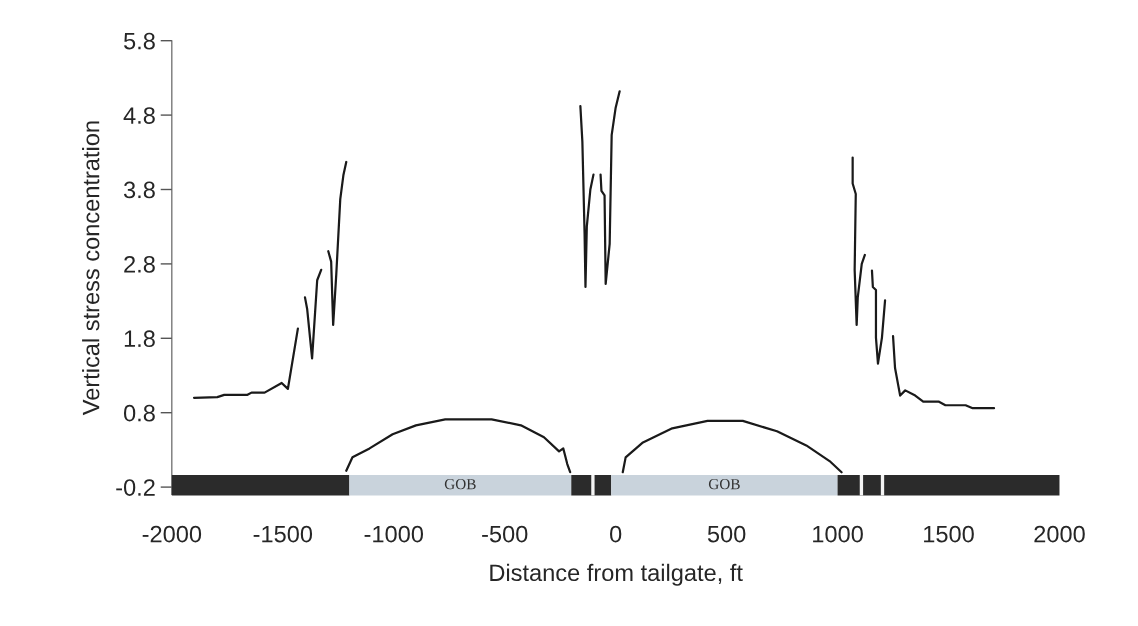 This screenshot has width=1138, height=626. I want to click on x-tick-label: 1500, so click(949, 534).